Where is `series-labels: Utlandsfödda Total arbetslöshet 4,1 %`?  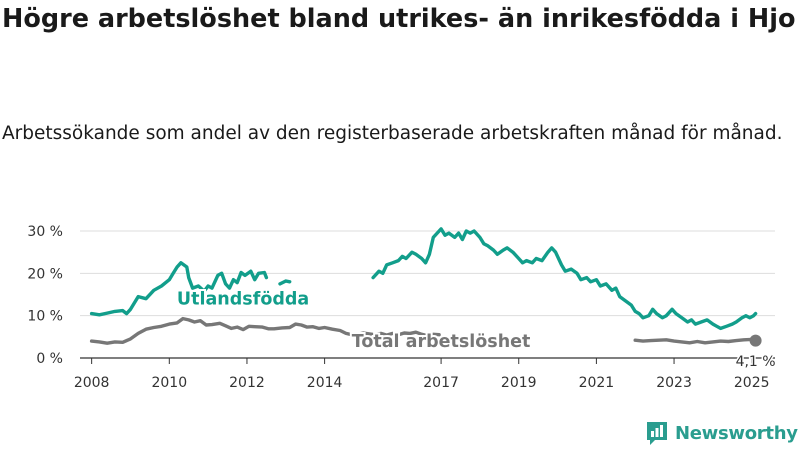
series-labels: Utlandsfödda Total arbetslöshet 4,1 % is located at coordinates (476, 330).